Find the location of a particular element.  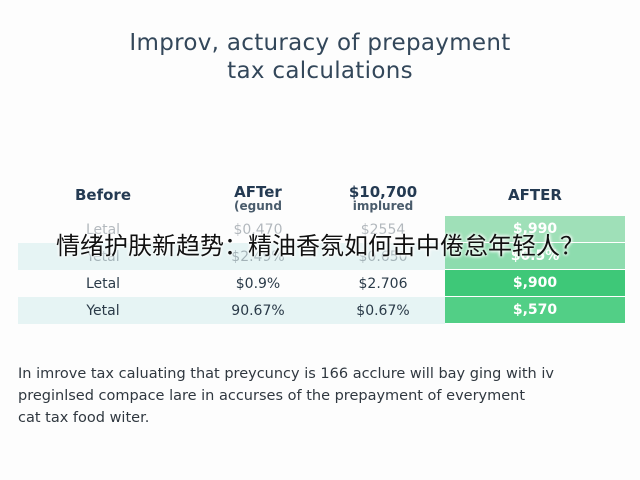

column-header: $10,700 implured is located at coordinates (383, 197).